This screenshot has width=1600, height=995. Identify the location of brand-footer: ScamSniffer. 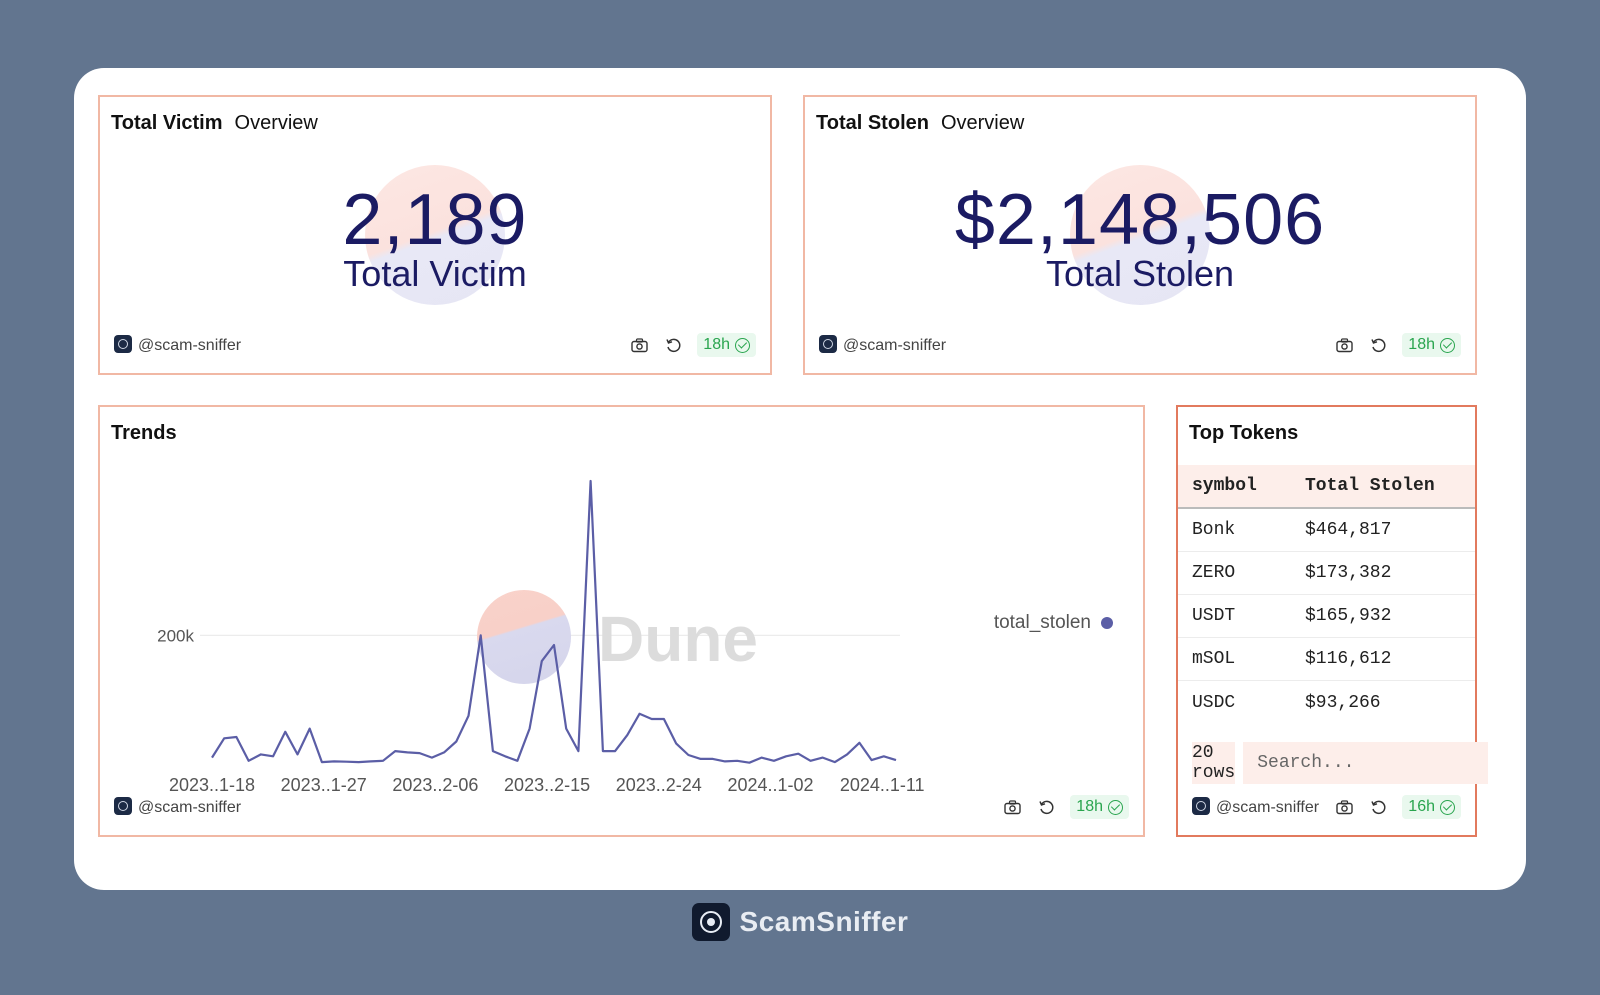
(800, 922).